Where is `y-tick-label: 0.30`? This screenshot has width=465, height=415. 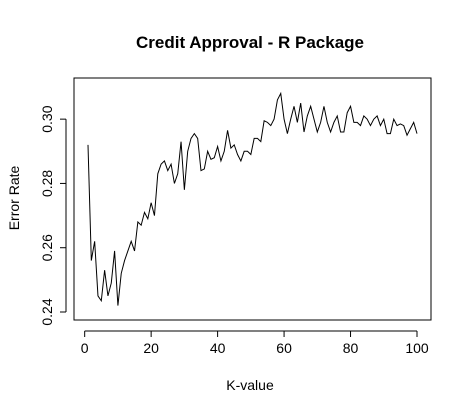 y-tick-label: 0.30 is located at coordinates (47, 118).